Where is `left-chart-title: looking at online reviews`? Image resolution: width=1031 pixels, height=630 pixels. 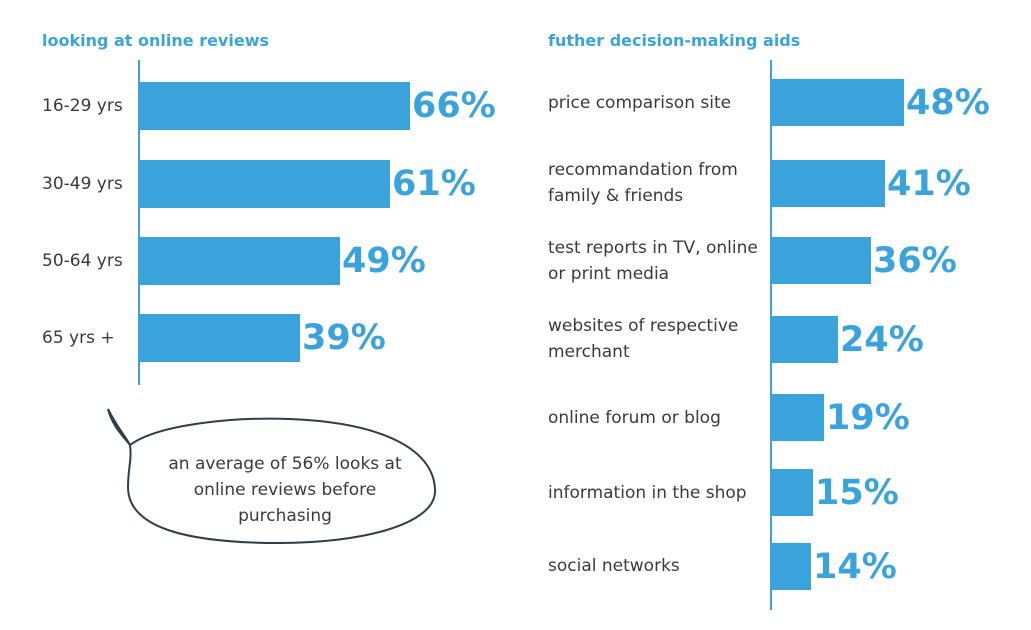 left-chart-title: looking at online reviews is located at coordinates (155, 40).